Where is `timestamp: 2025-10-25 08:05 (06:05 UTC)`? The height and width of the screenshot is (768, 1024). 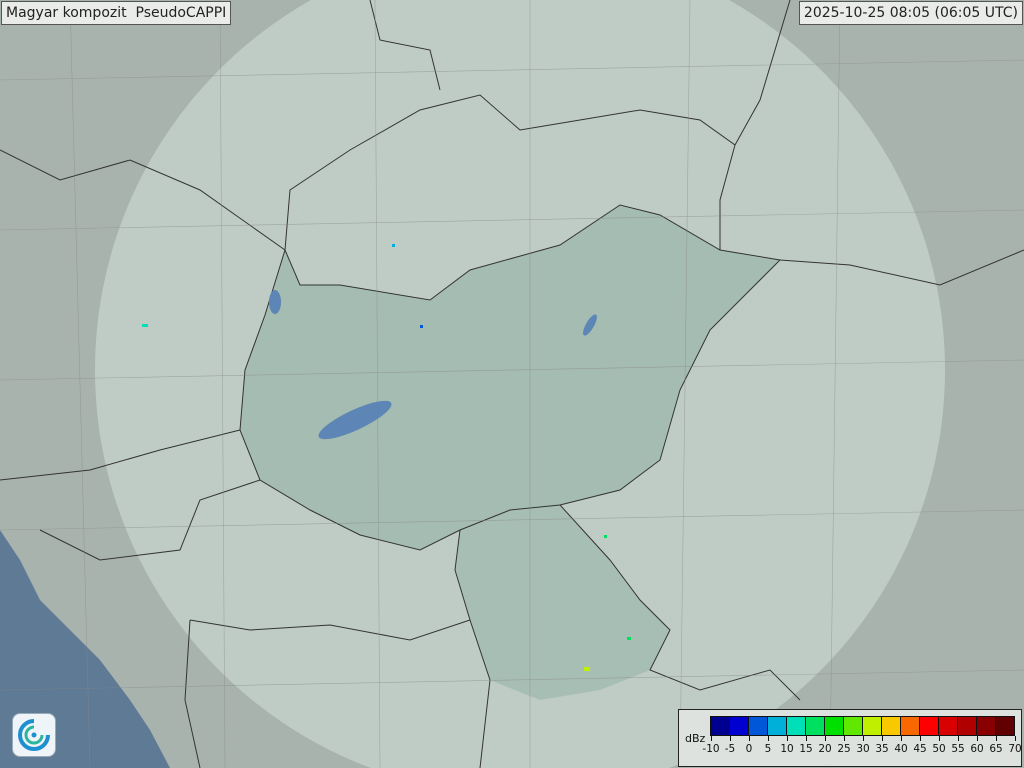 timestamp: 2025-10-25 08:05 (06:05 UTC) is located at coordinates (910, 13).